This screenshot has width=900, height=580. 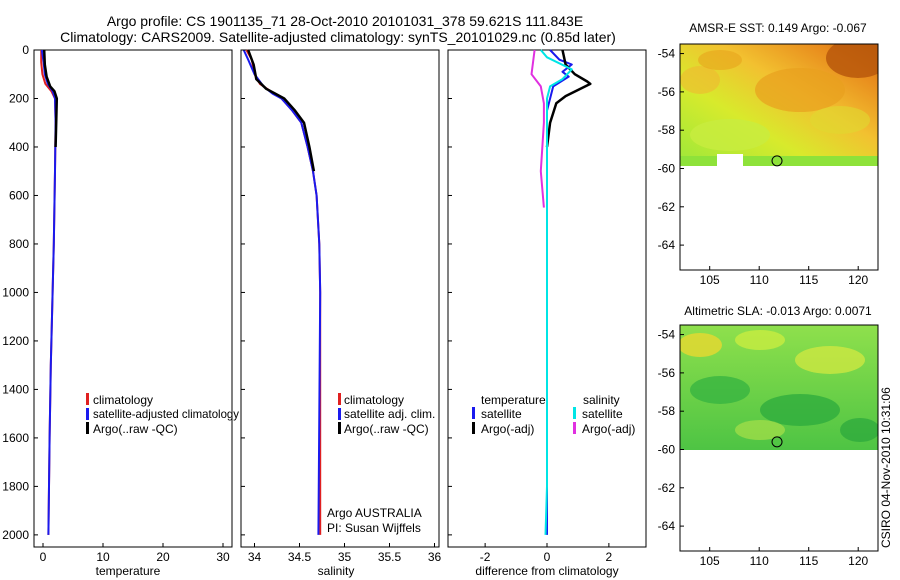 I want to click on x-tick-label: 34, so click(x=255, y=557).